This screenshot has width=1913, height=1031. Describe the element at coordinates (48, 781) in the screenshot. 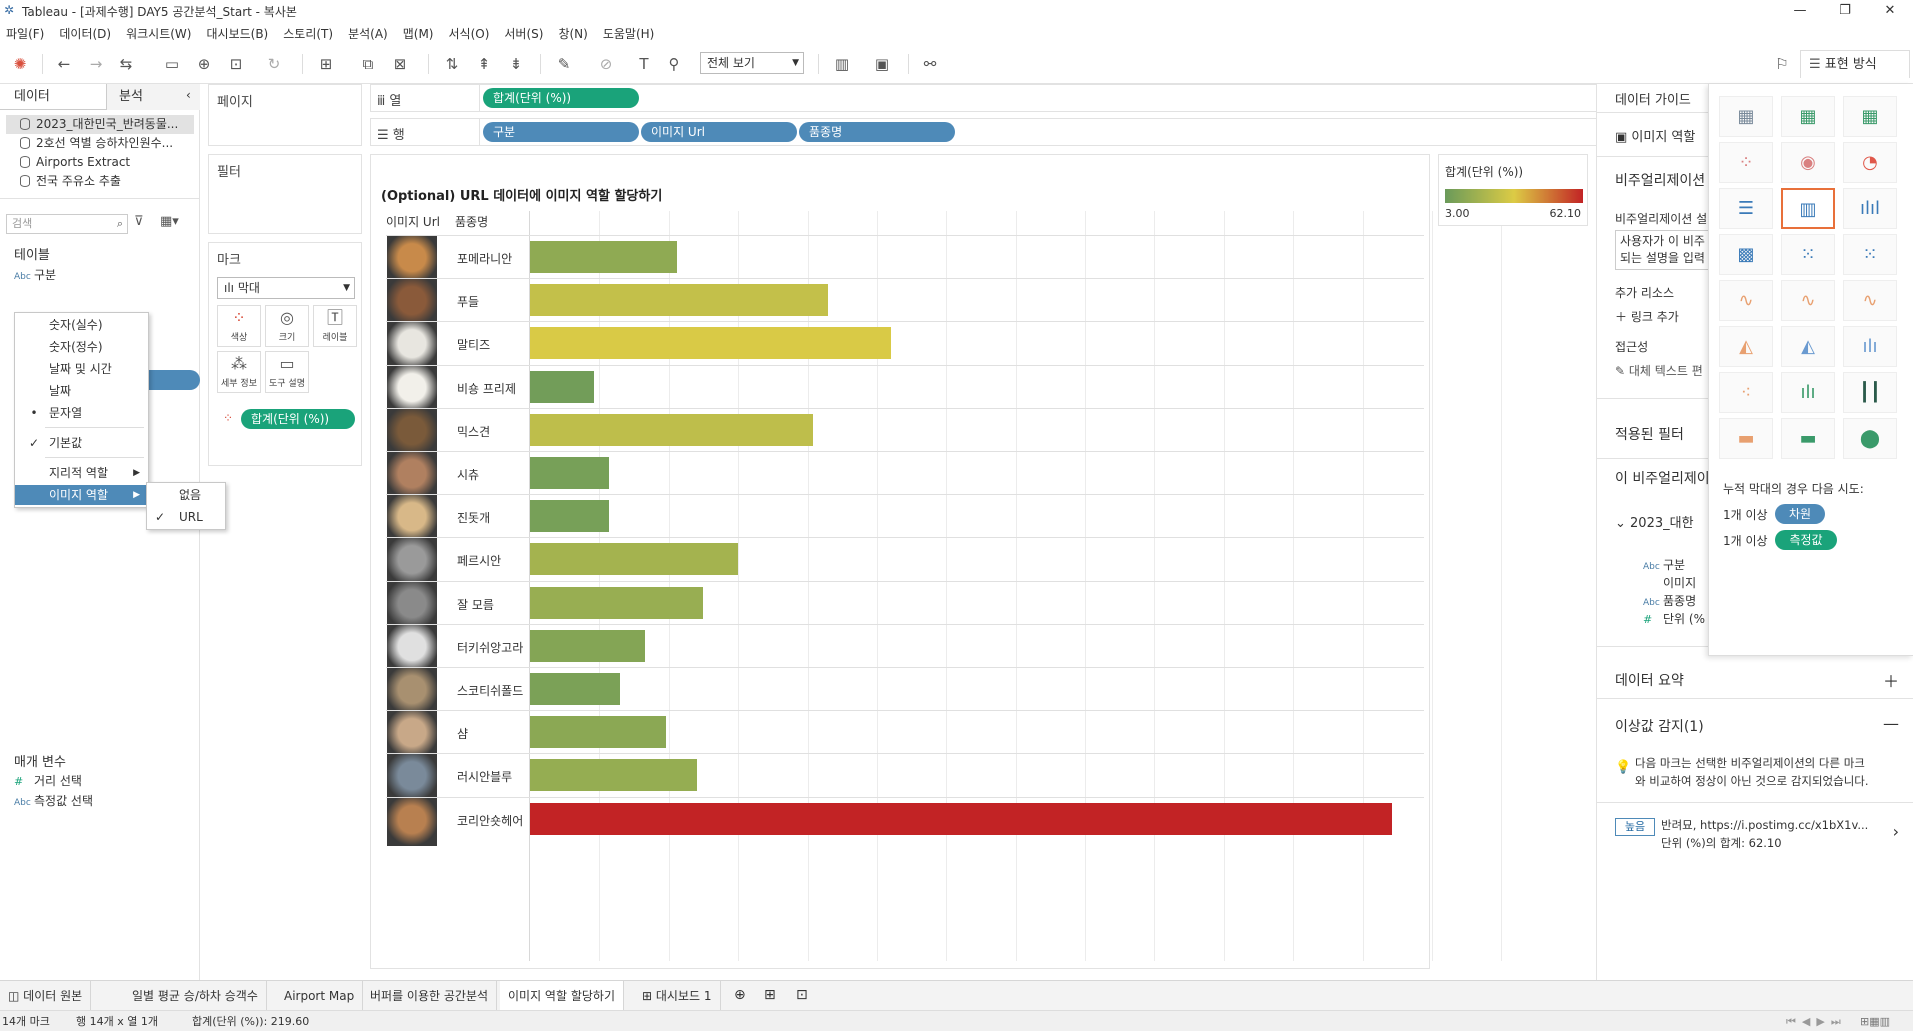

I see `parameter-item: # 거리 선택` at that location.